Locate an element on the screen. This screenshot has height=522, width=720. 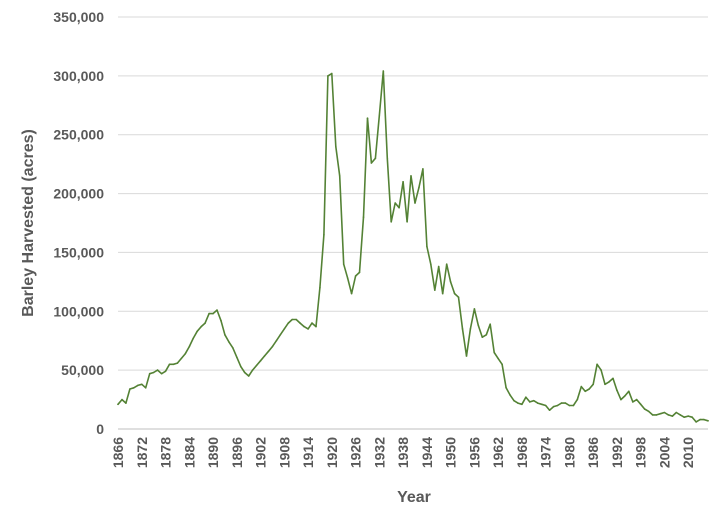
x-tick-label: 1926 is located at coordinates (356, 452).